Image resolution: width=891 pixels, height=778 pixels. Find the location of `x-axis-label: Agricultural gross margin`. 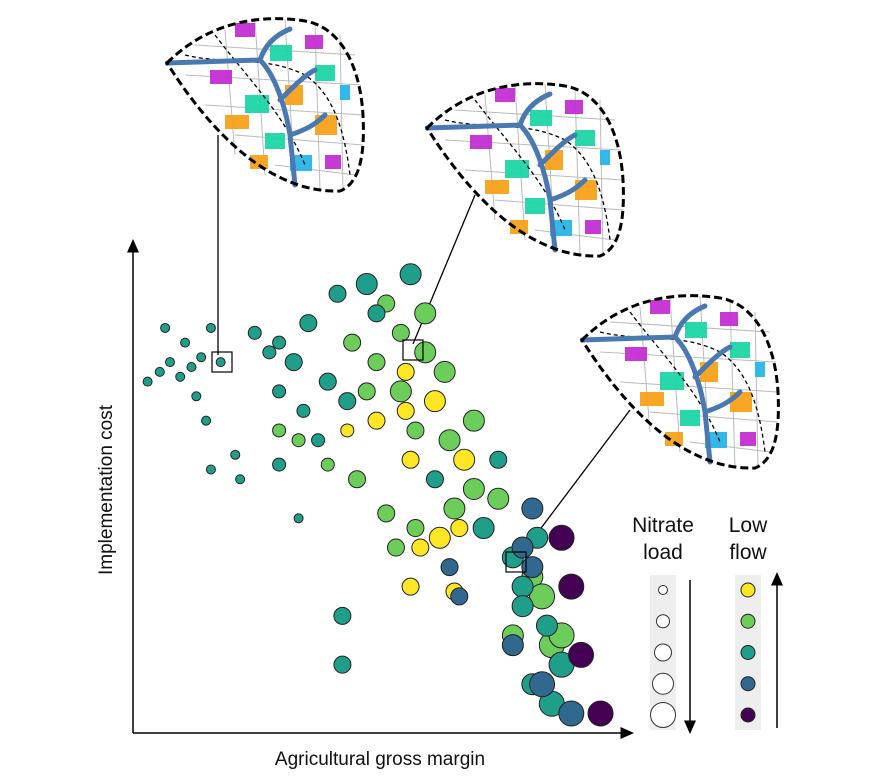

x-axis-label: Agricultural gross margin is located at coordinates (380, 759).